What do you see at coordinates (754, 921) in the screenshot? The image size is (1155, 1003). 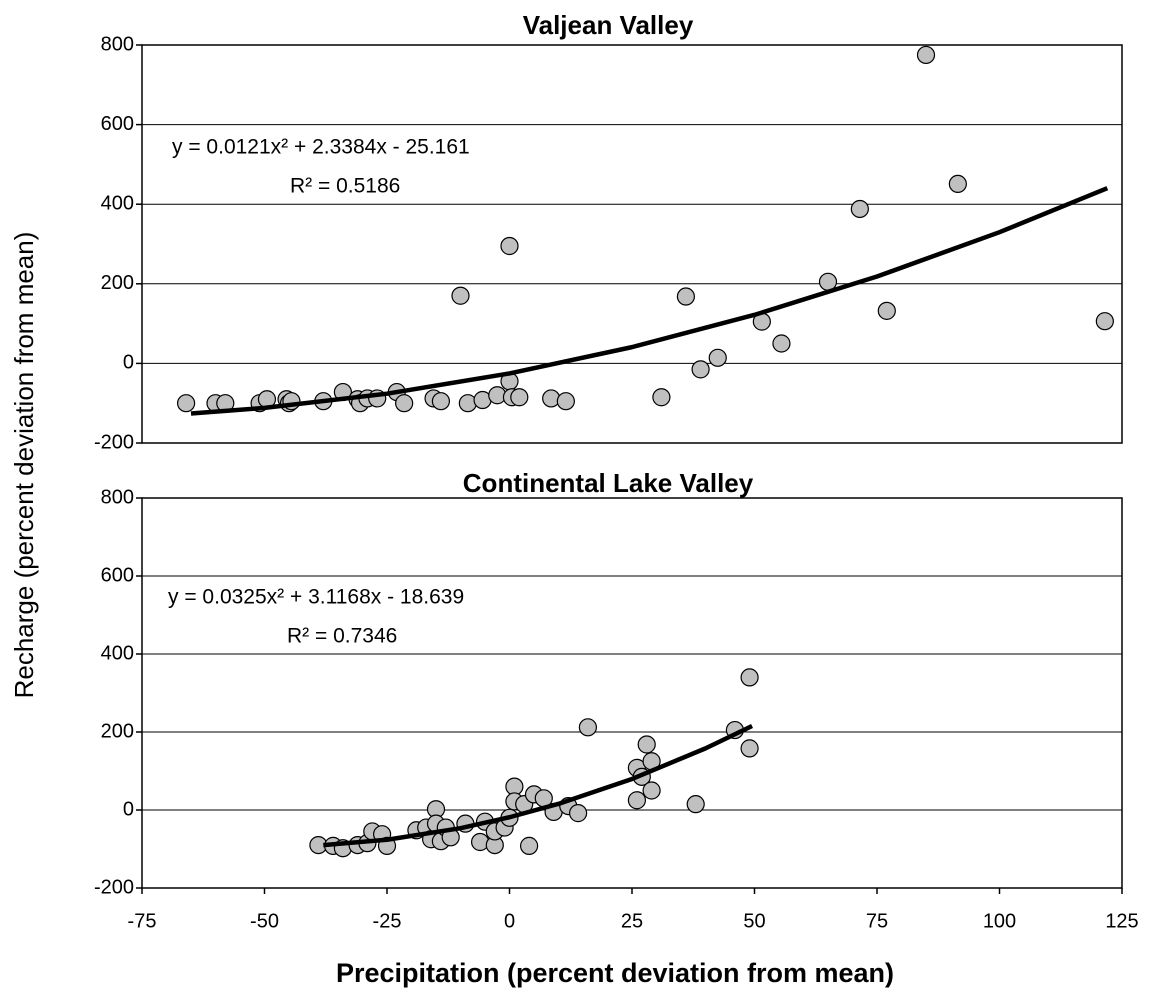 I see `x-tick-label: 50` at bounding box center [754, 921].